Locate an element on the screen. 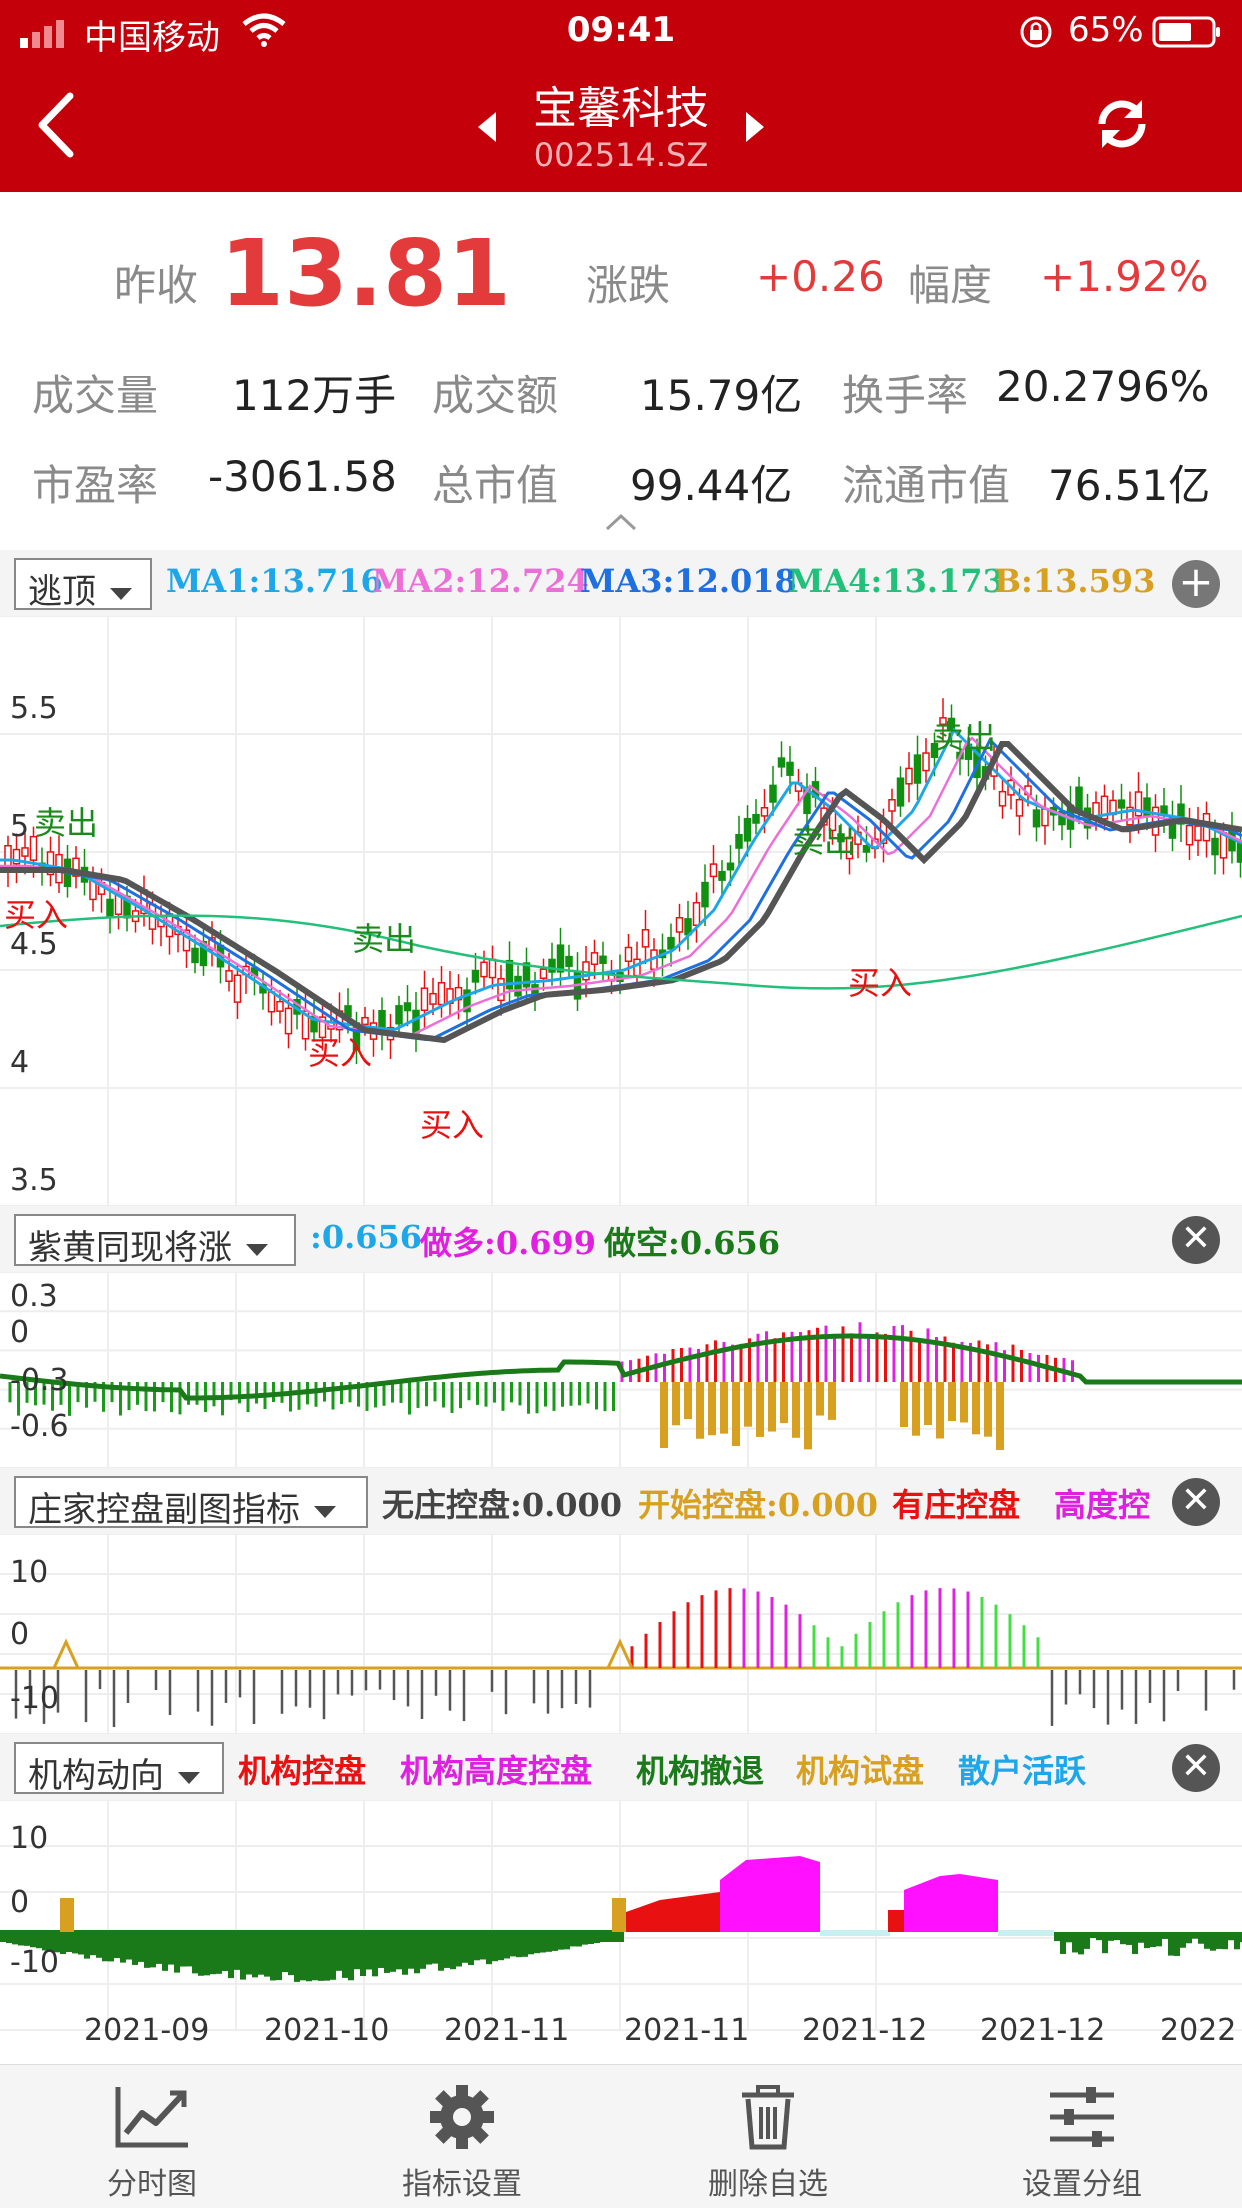 This screenshot has height=2208, width=1242. p4-red-area is located at coordinates (896, 1921).